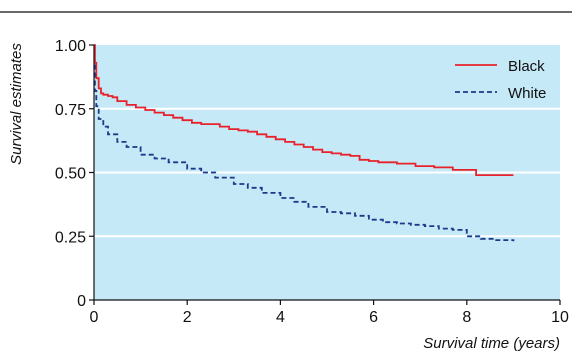 This screenshot has width=572, height=358. Describe the element at coordinates (466, 317) in the screenshot. I see `x-tick-label-4: 8` at that location.